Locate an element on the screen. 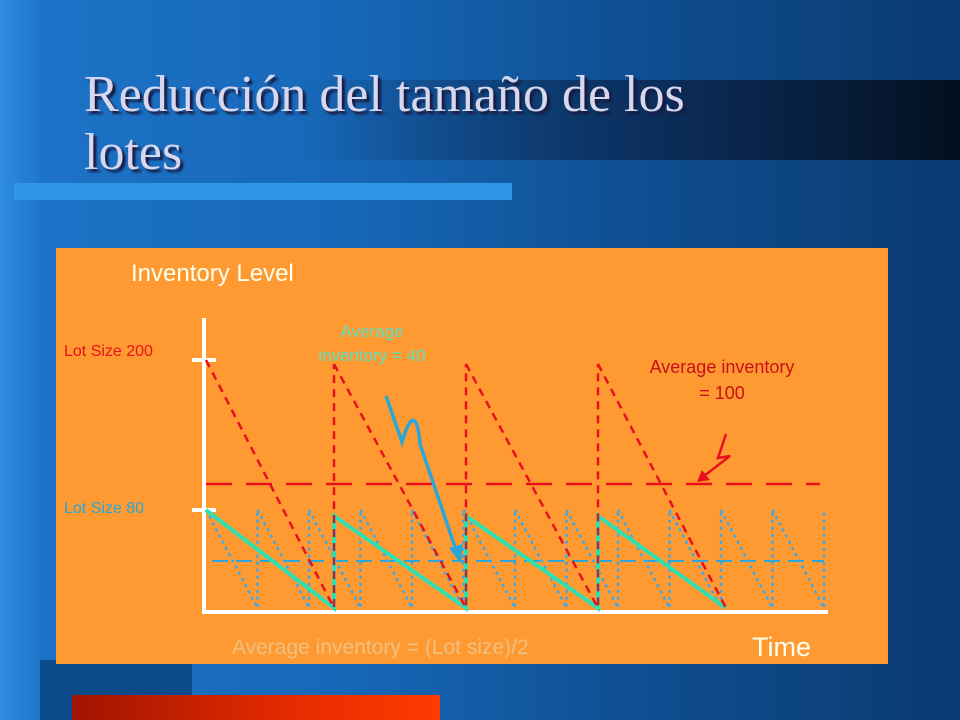 This screenshot has width=960, height=720. series-lot80-dotted is located at coordinates (515, 559).